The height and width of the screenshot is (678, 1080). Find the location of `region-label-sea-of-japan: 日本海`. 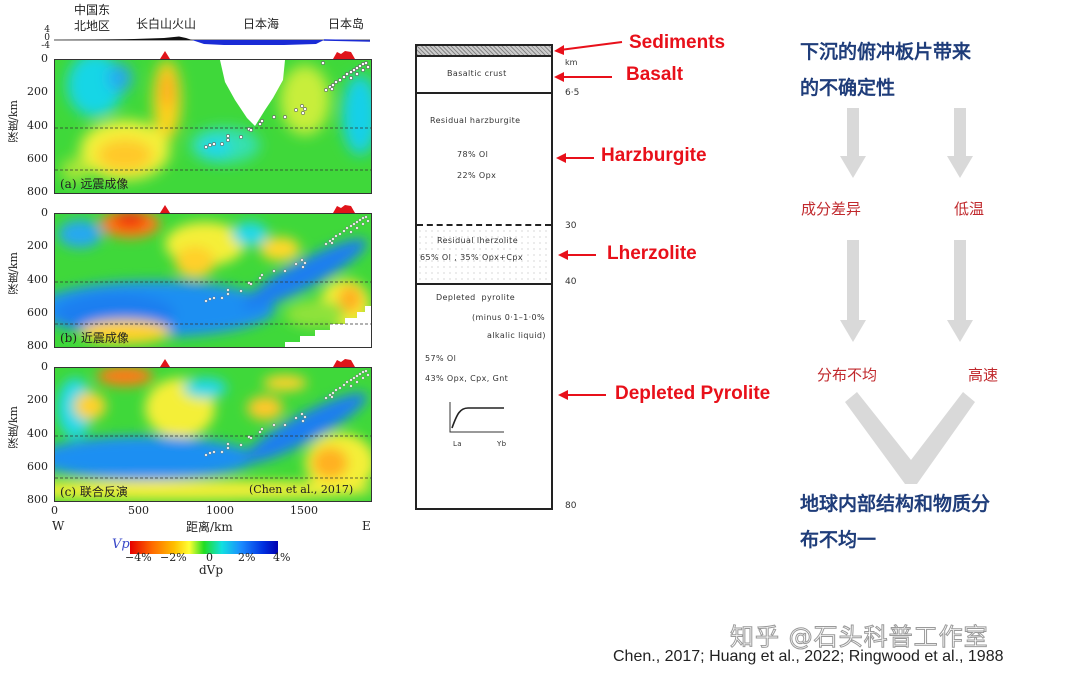

region-label-sea-of-japan: 日本海 is located at coordinates (261, 24).